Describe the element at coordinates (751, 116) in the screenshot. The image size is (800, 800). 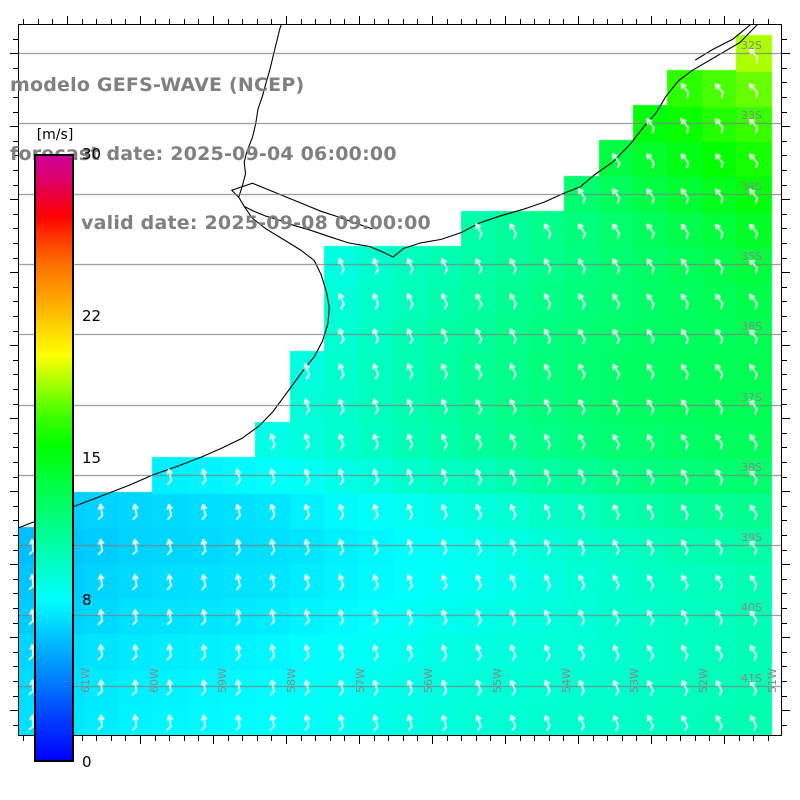
I see `lat-label-33s: 33S` at that location.